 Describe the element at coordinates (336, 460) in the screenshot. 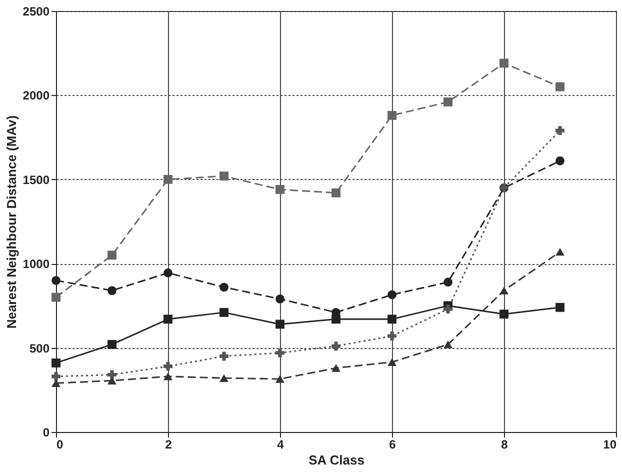

I see `x-axis-title: SA Class` at that location.